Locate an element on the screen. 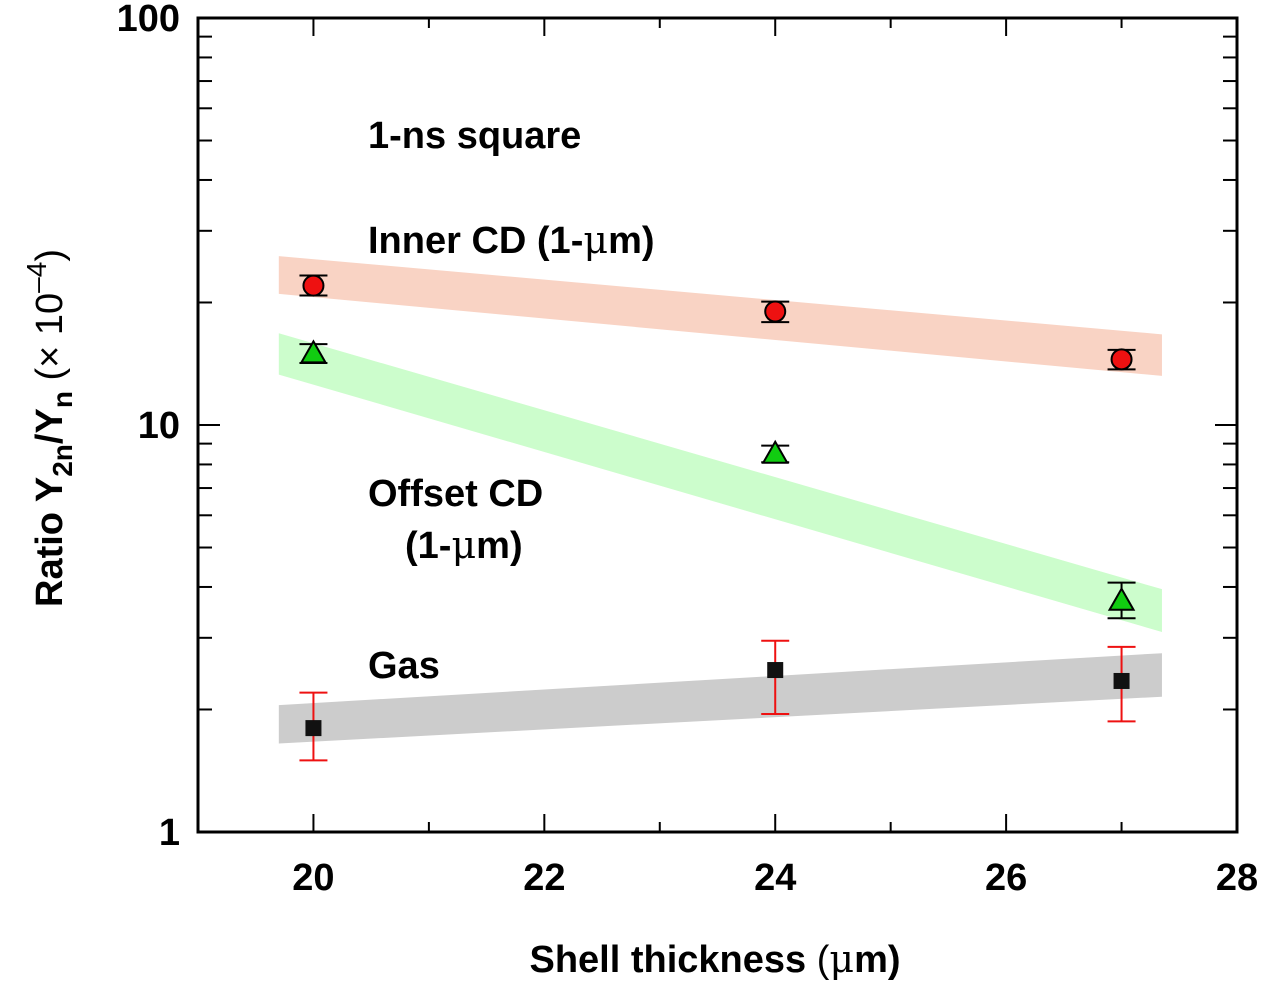 The image size is (1268, 984). annotation-inner-cd-mu: μ is located at coordinates (595, 240).